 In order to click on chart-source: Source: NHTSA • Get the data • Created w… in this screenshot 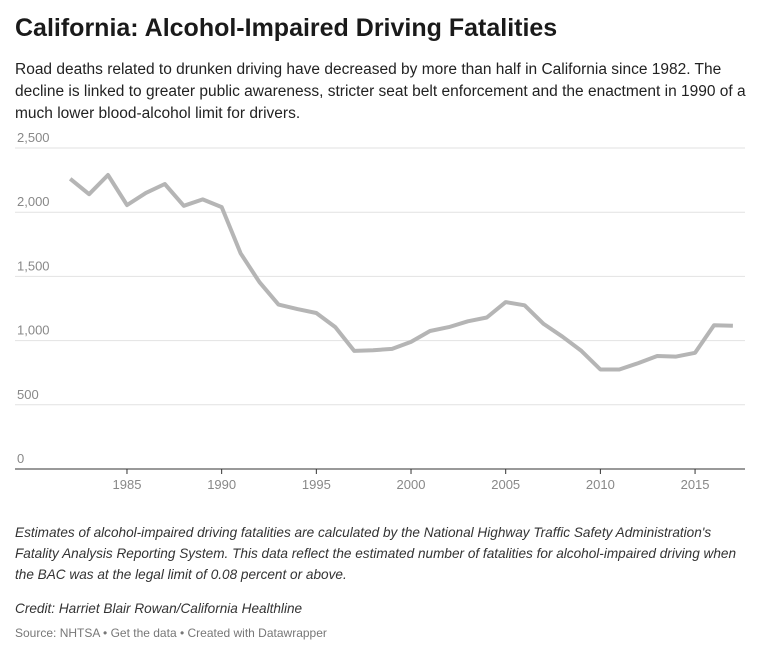, I will do `click(171, 633)`.